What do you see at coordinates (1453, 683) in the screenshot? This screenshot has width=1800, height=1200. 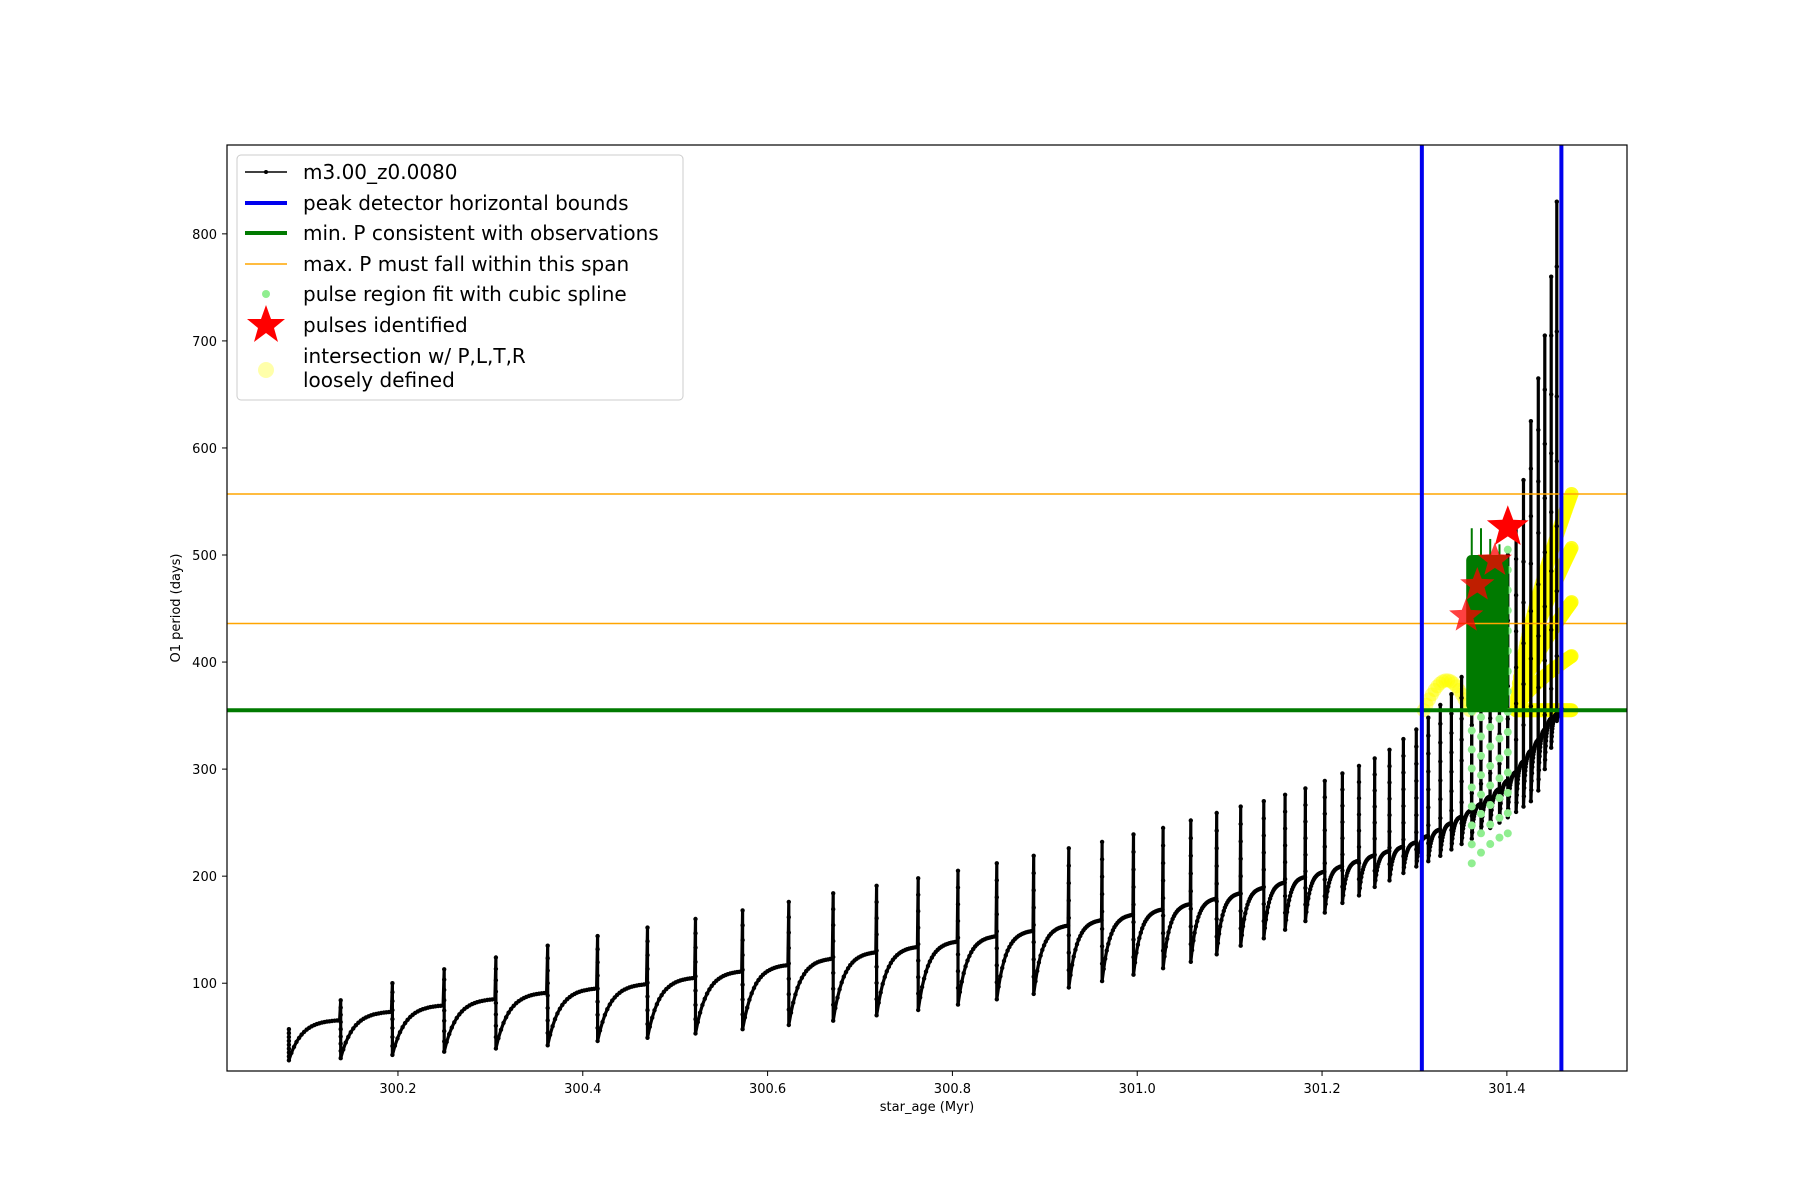 I see `intersection-point` at bounding box center [1453, 683].